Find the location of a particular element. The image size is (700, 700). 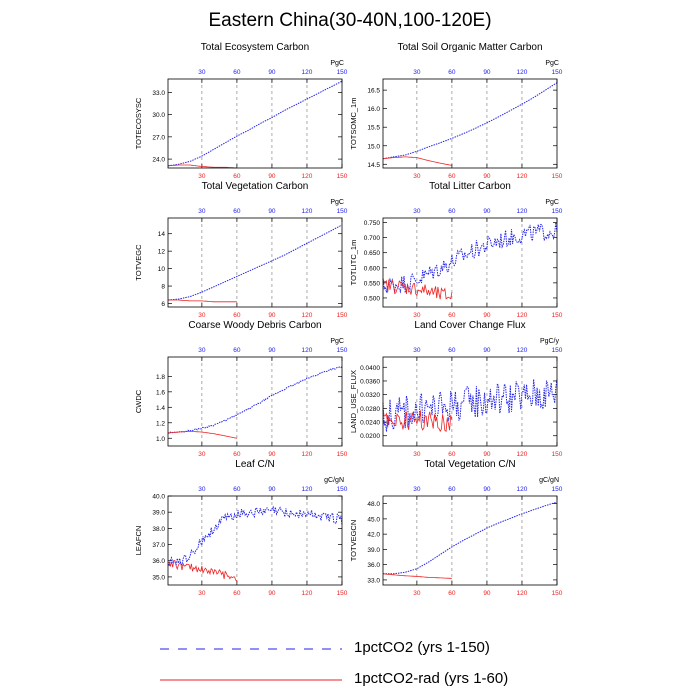

panel-4-series-1pctco2-rad-line is located at coordinates (417, 289).